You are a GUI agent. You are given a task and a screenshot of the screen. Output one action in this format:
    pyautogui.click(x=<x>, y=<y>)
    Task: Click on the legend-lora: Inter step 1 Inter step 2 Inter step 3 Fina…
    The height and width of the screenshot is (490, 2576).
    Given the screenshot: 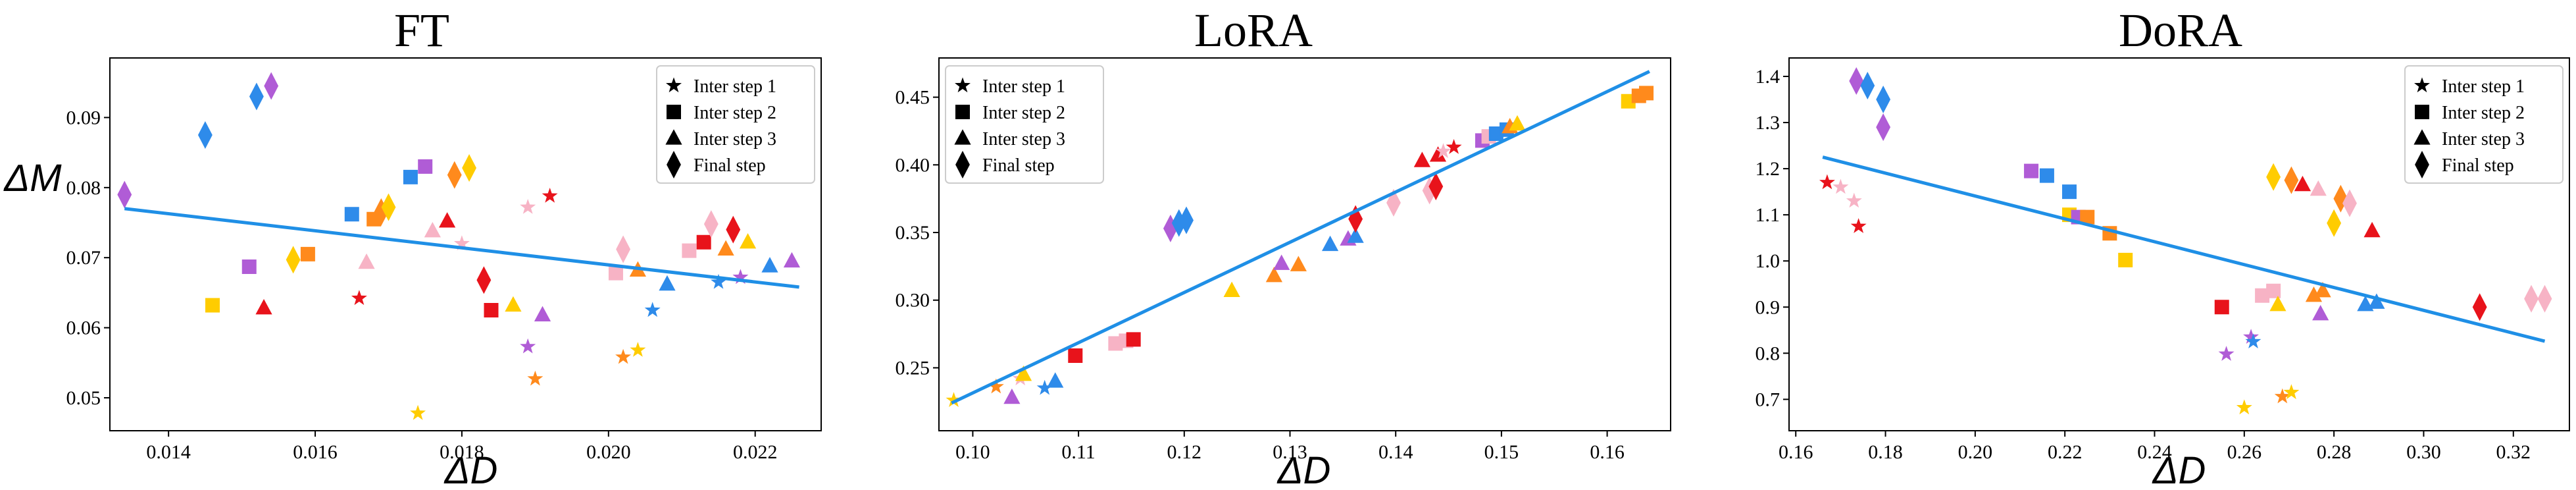 What is the action you would take?
    pyautogui.click(x=1024, y=124)
    